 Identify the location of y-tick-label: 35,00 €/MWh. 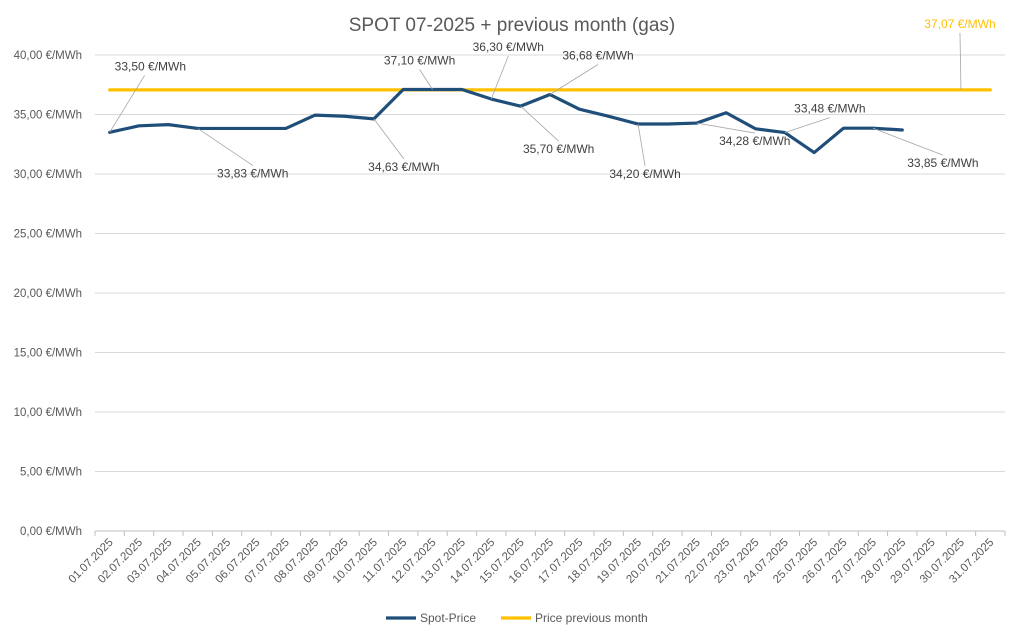
(48, 116).